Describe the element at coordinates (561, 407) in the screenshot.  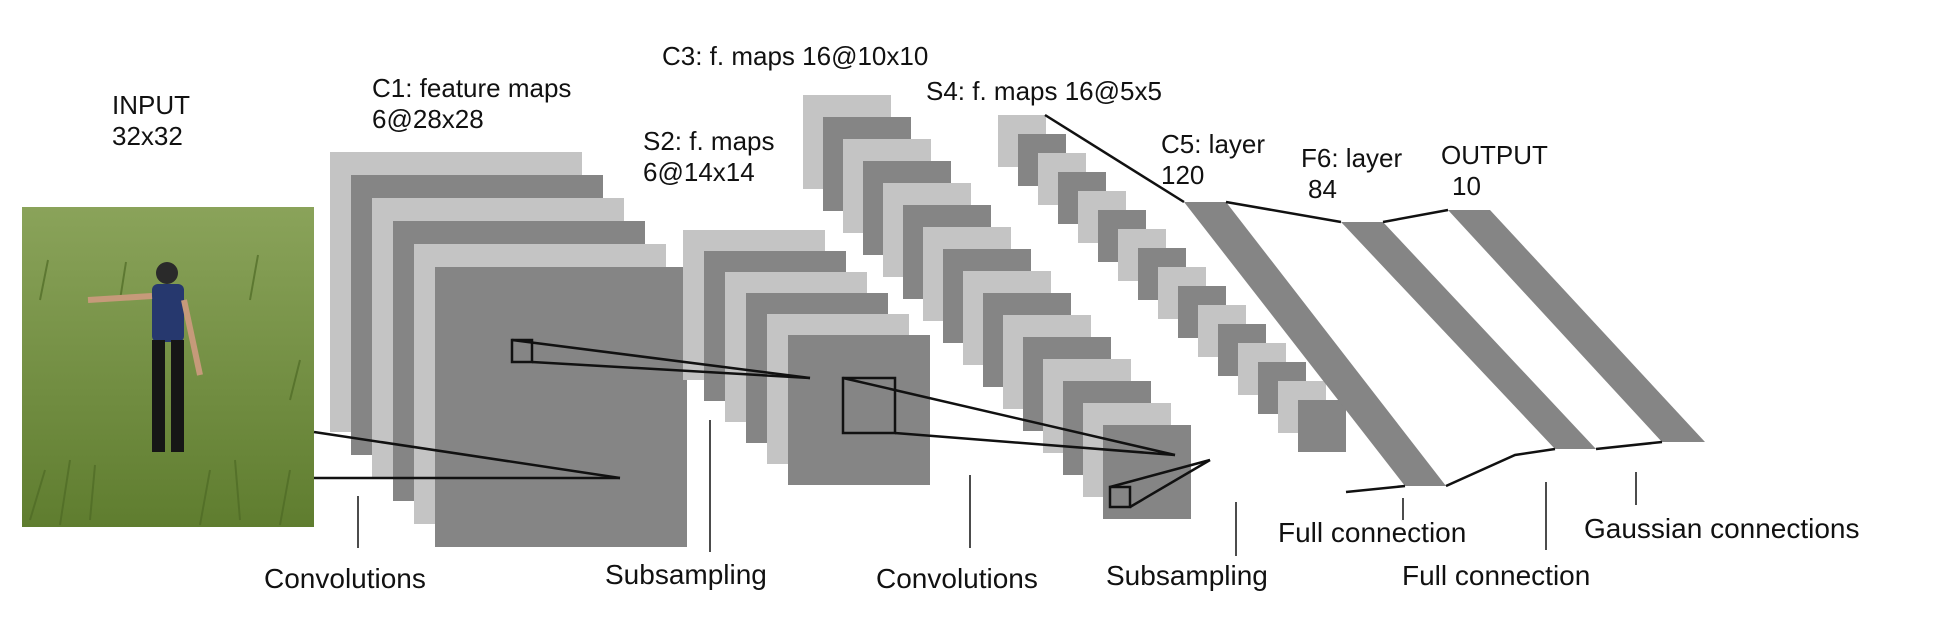
I see `c1-feature-map` at that location.